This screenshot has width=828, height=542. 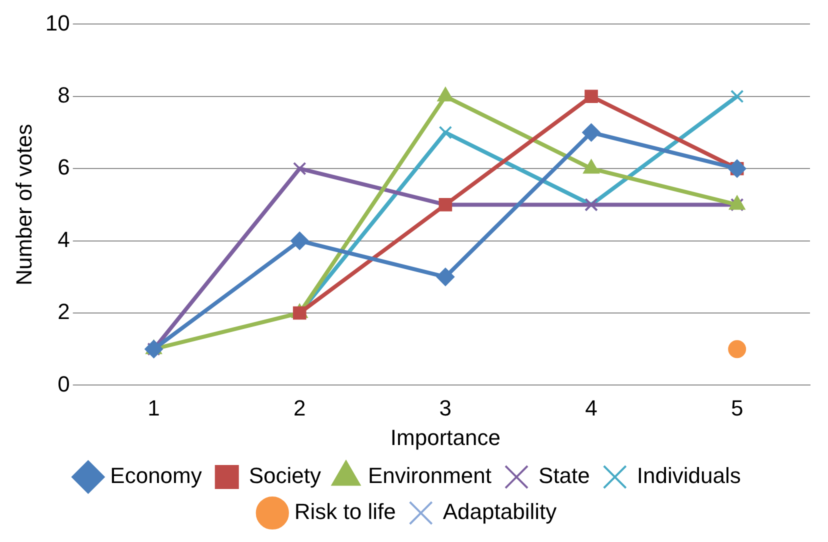 What do you see at coordinates (64, 167) in the screenshot?
I see `y-tick-label: 6` at bounding box center [64, 167].